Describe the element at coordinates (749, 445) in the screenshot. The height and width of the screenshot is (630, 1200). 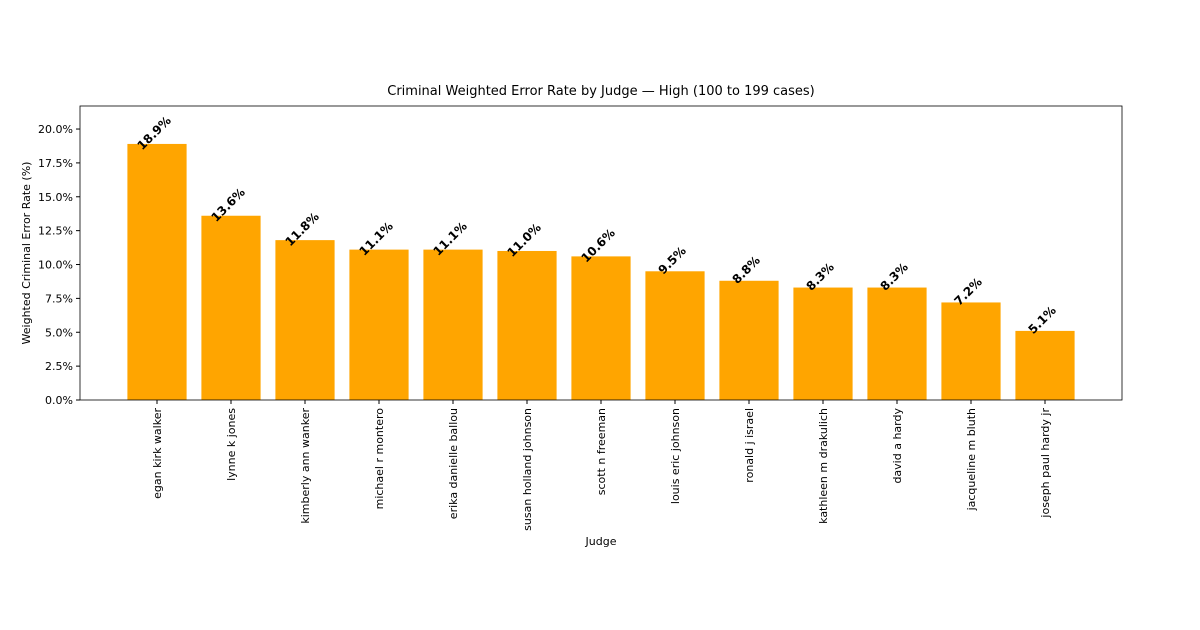
I see `x-tick-label: ronald j israel` at that location.